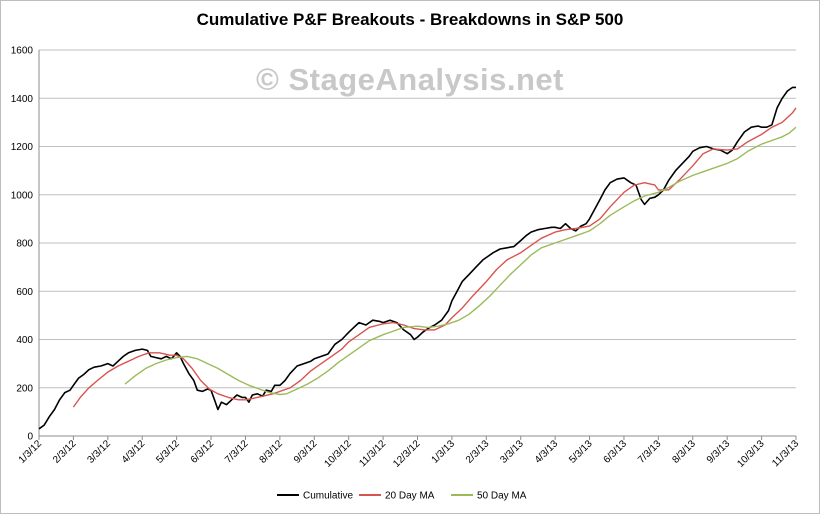 The height and width of the screenshot is (514, 820). What do you see at coordinates (410, 79) in the screenshot?
I see `watermark-text: © StageAnalysis.net` at bounding box center [410, 79].